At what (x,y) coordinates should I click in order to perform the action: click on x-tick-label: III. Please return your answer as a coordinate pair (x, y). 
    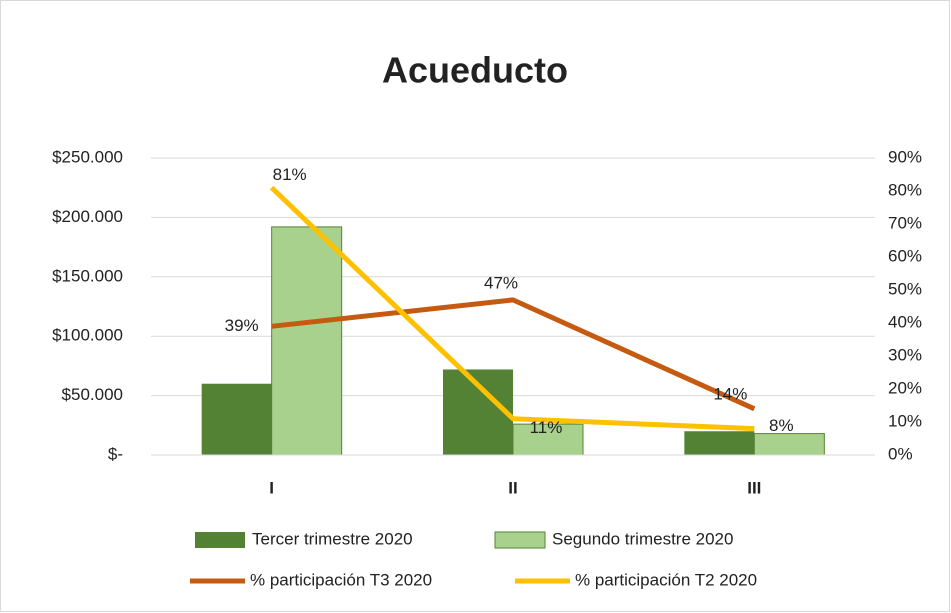
    Looking at the image, I should click on (754, 487).